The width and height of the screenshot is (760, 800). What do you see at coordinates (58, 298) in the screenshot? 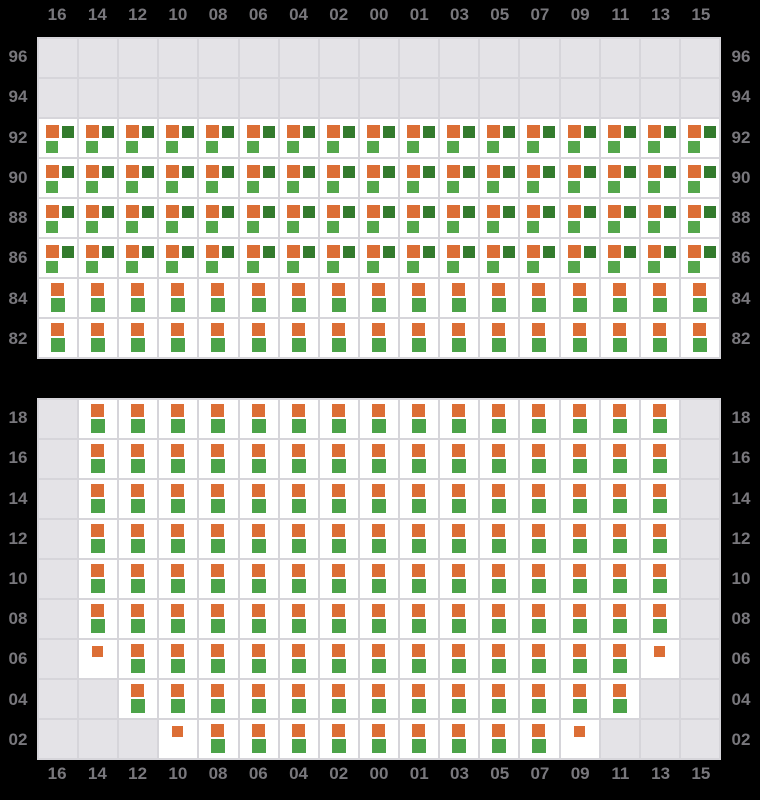
I see `cell-col16-row84` at bounding box center [58, 298].